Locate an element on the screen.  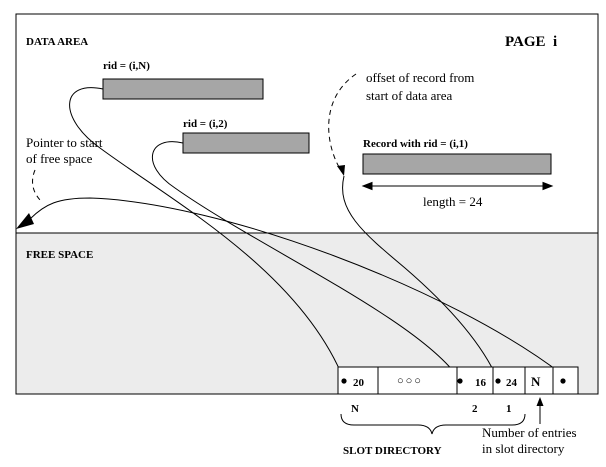
entry-count-caption-line1: Number of entries is located at coordinates (529, 432).